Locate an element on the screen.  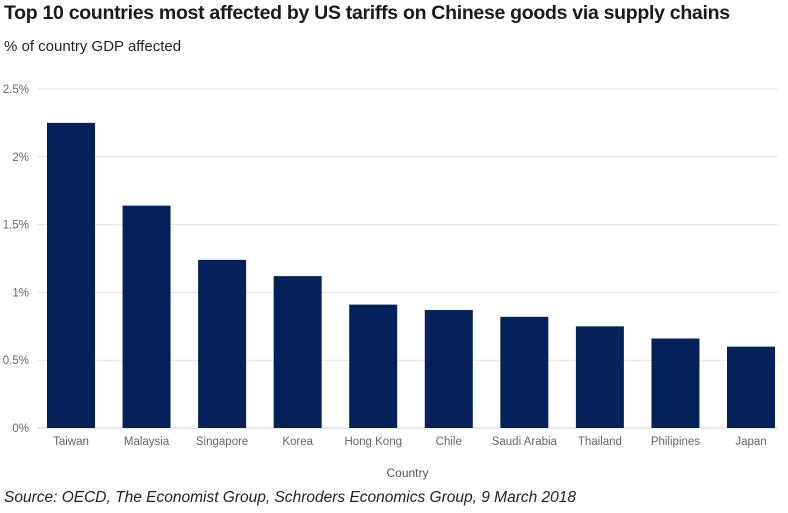
x-tick-label: Chile is located at coordinates (449, 442).